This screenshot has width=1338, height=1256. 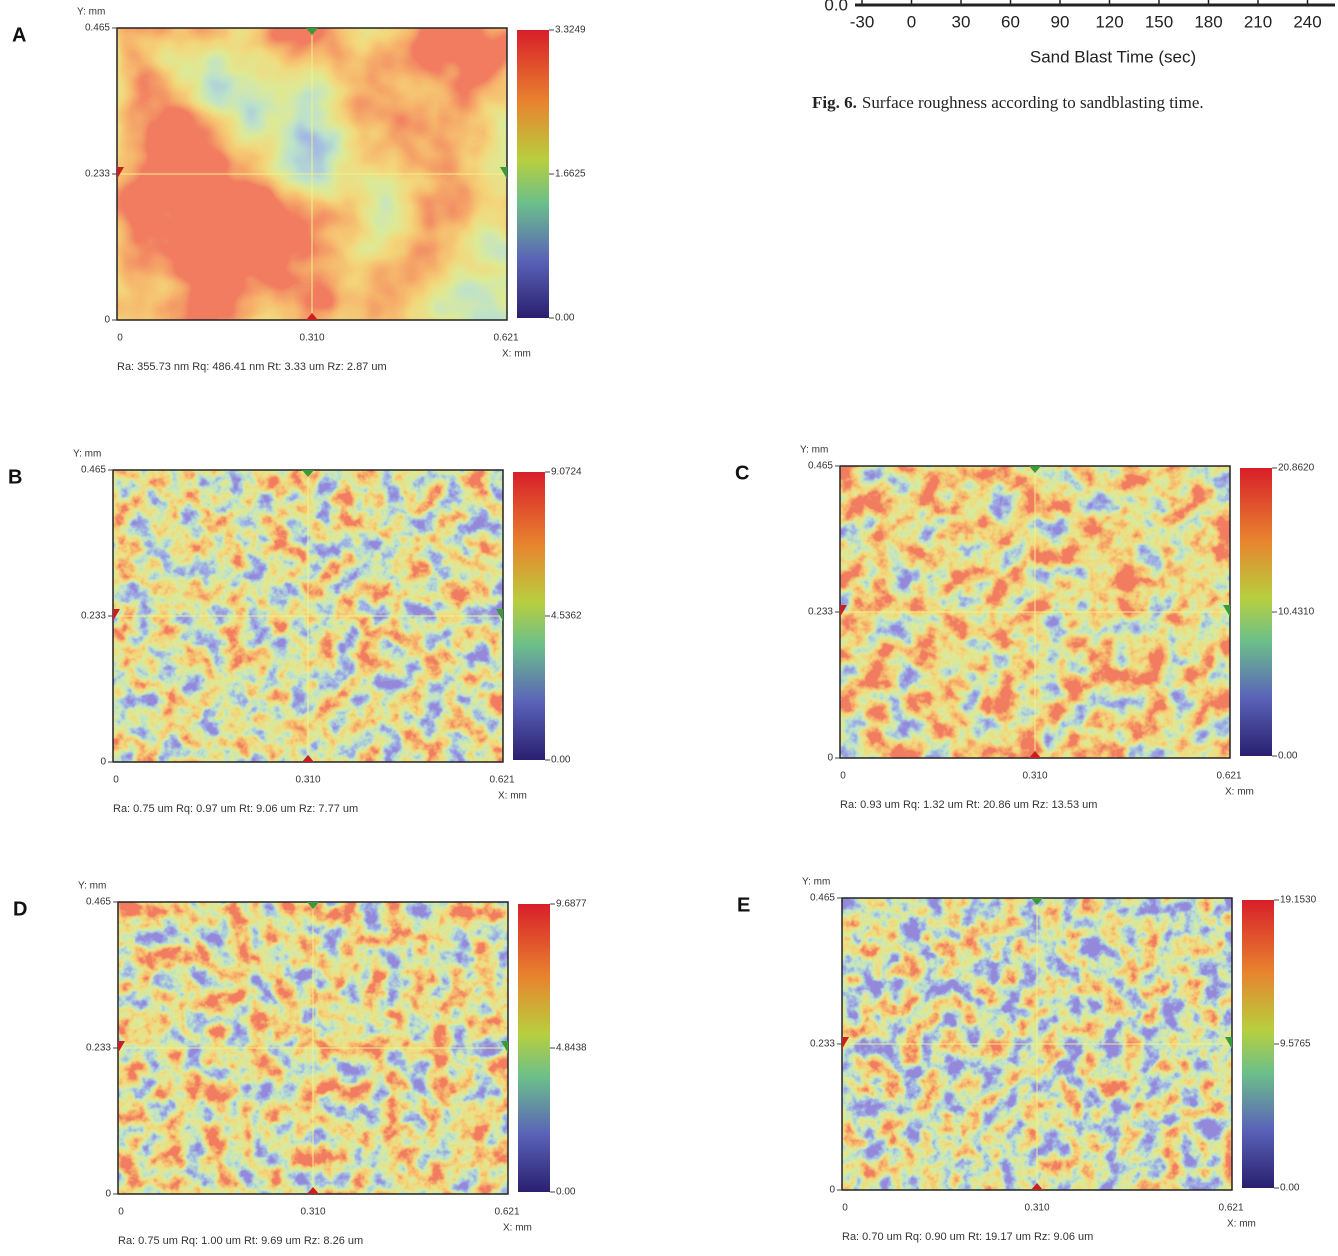 I want to click on panel-label: A, so click(x=19, y=35).